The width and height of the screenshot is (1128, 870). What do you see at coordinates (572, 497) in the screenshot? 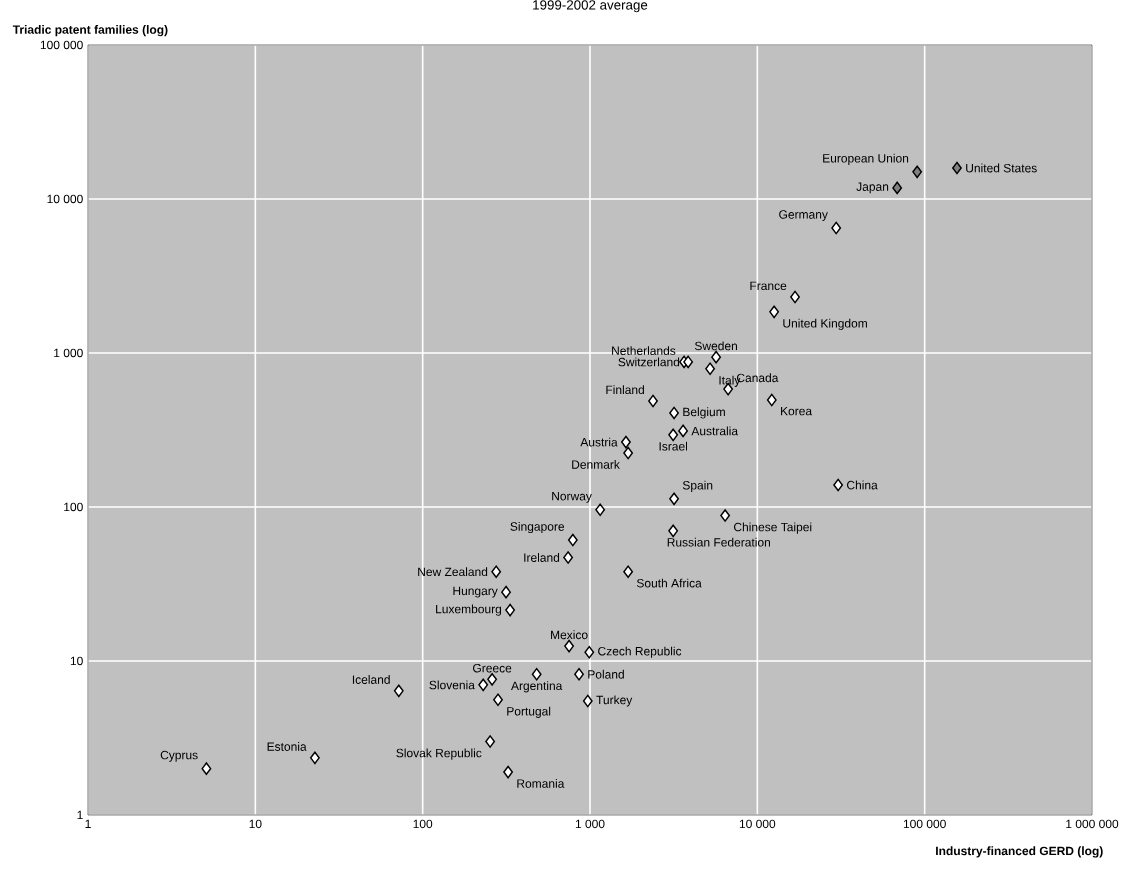
I see `annotation: Norway` at bounding box center [572, 497].